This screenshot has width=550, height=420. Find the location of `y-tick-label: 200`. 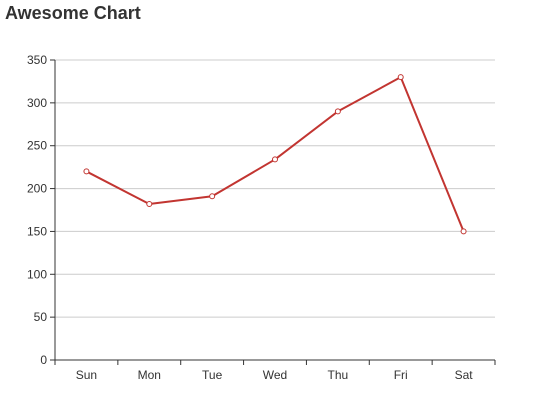

y-tick-label: 200 is located at coordinates (37, 189).